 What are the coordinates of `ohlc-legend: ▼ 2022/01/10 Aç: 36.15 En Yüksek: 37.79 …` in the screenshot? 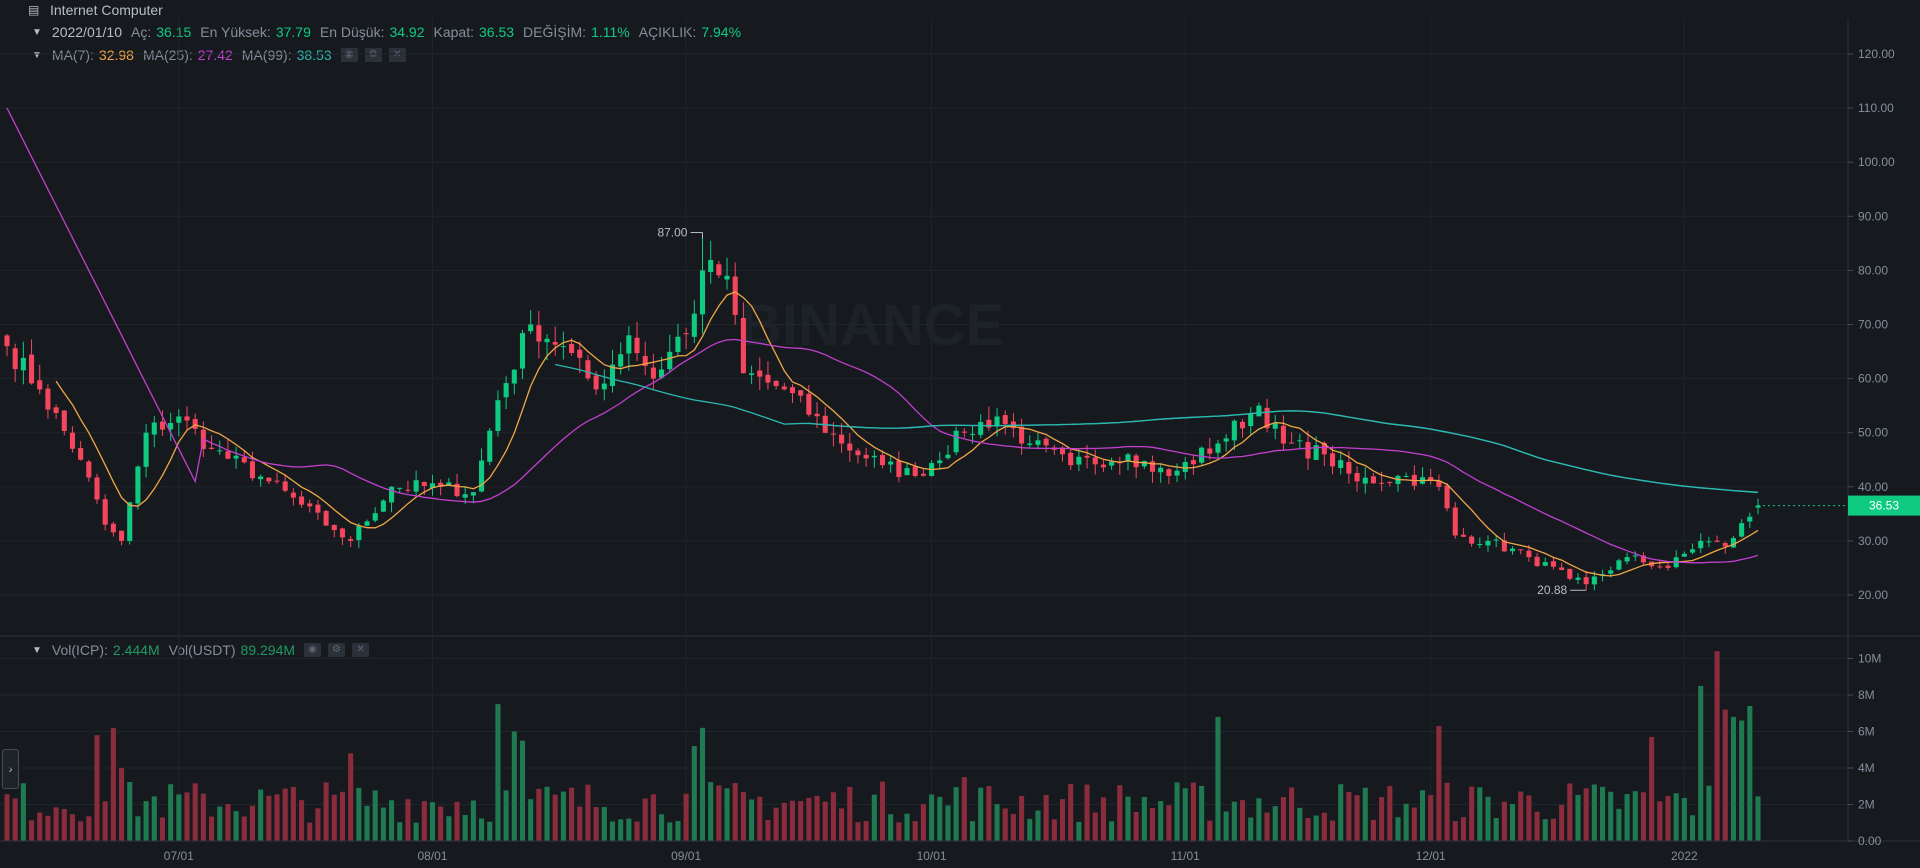 It's located at (375, 32).